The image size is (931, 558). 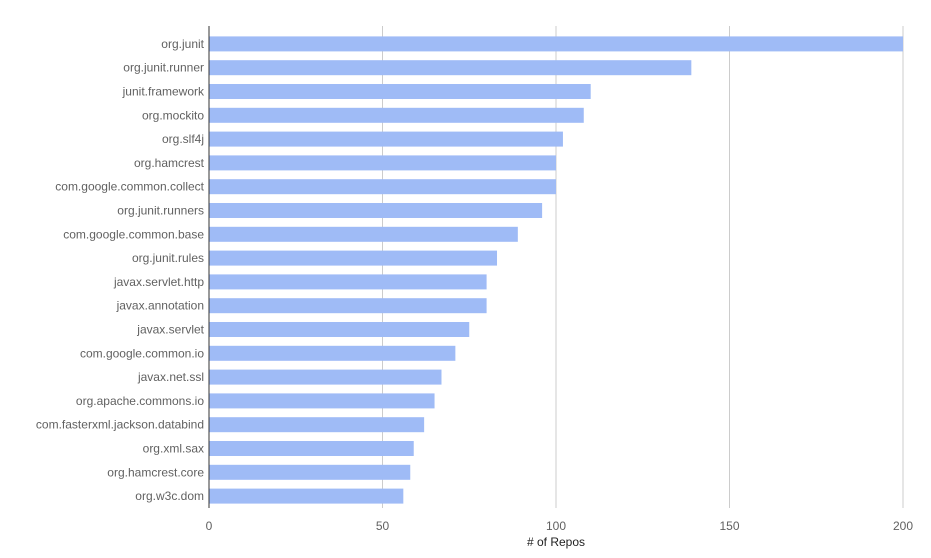 What do you see at coordinates (556, 526) in the screenshot?
I see `x-tick-label-100: 100` at bounding box center [556, 526].